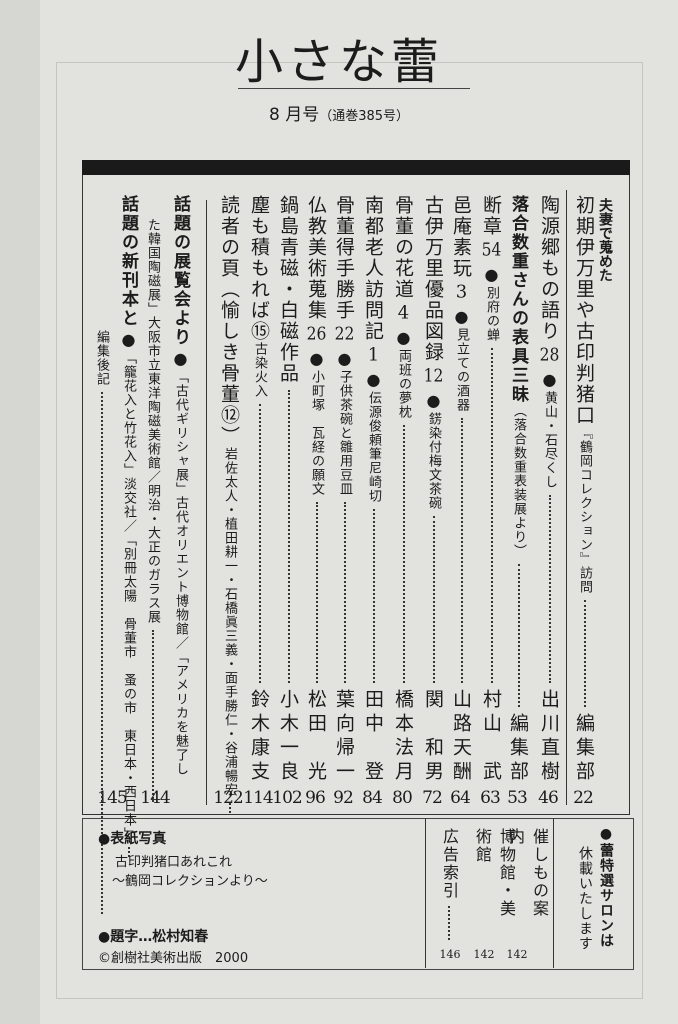 The height and width of the screenshot is (1024, 678). I want to click on entry-title: 話題の展覧会より, so click(180, 271).